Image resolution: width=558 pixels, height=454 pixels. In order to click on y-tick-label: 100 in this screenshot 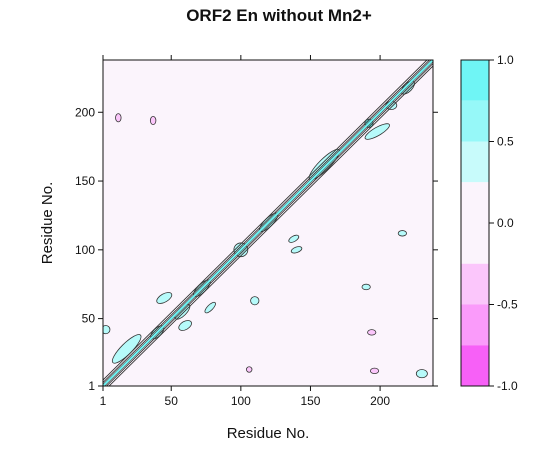, I will do `click(85, 250)`.